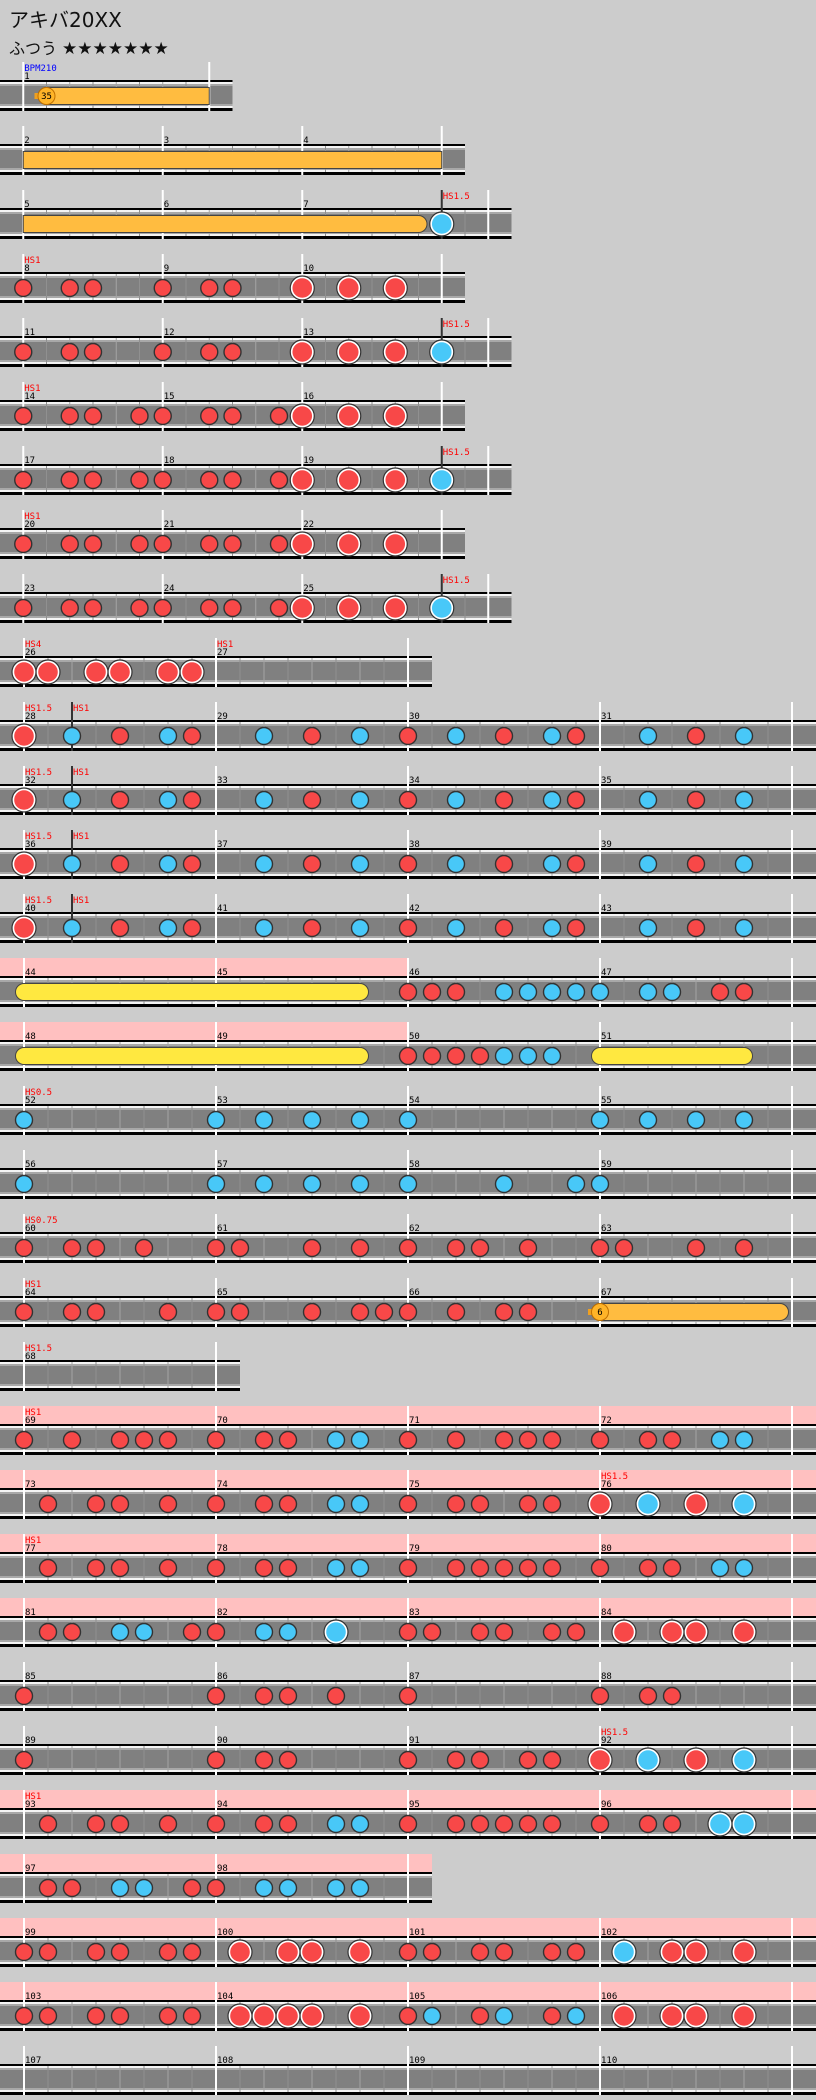  Describe the element at coordinates (29, 525) in the screenshot. I see `measure-number: 20` at that location.